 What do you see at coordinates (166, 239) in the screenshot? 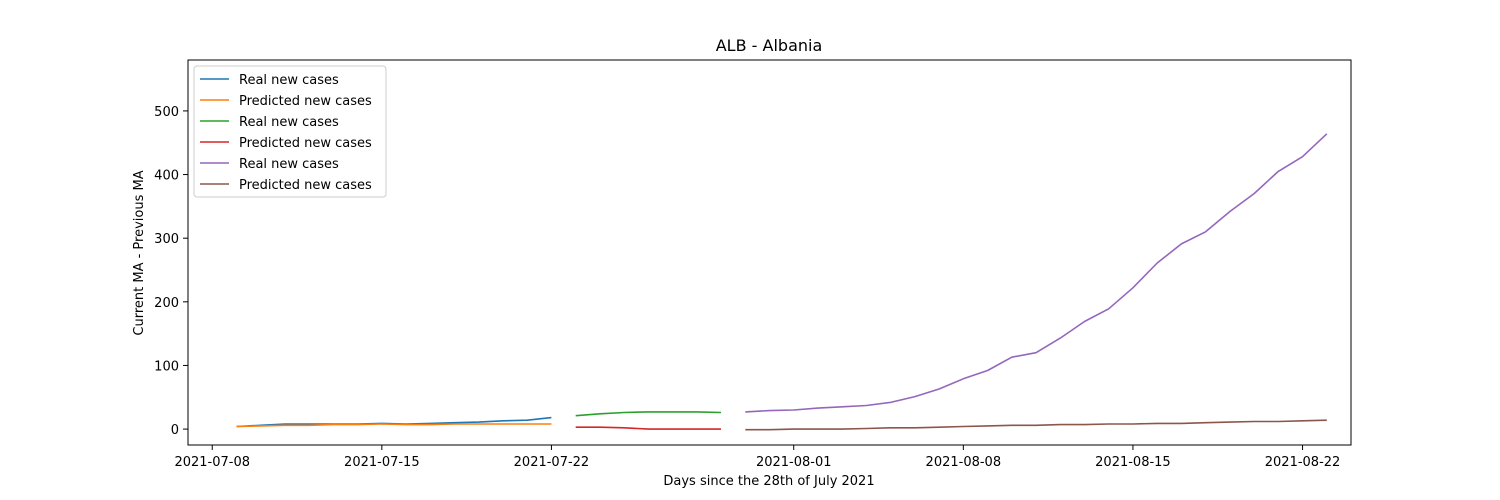
I see `y-tick-label: 300` at bounding box center [166, 239].